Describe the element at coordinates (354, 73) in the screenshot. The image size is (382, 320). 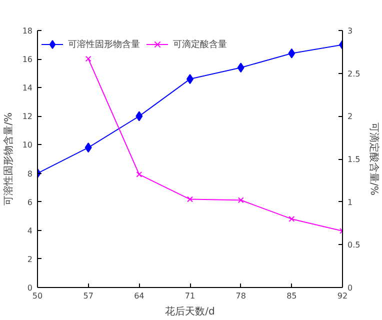
I see `y2-tick-label: 2.5` at that location.